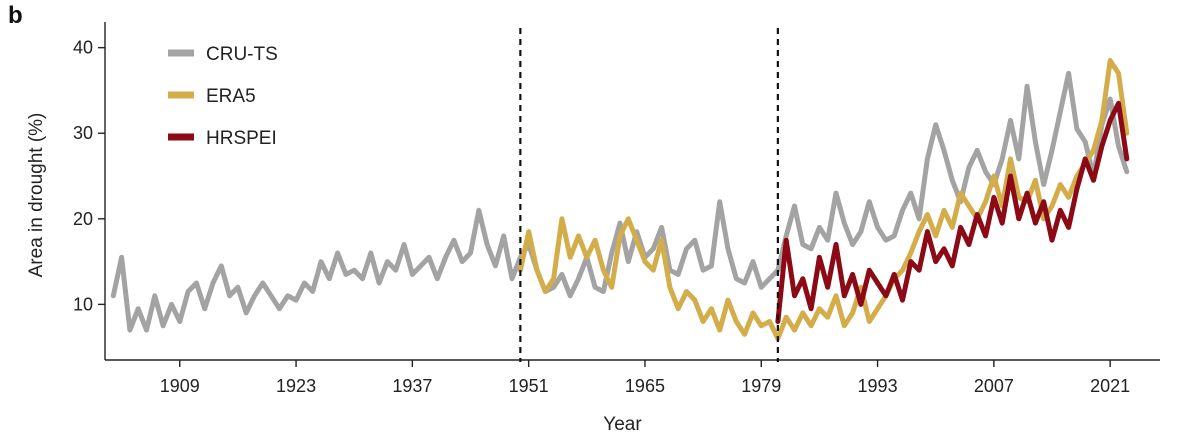  I want to click on legend-label-hrspei: HRSPEI, so click(241, 138).